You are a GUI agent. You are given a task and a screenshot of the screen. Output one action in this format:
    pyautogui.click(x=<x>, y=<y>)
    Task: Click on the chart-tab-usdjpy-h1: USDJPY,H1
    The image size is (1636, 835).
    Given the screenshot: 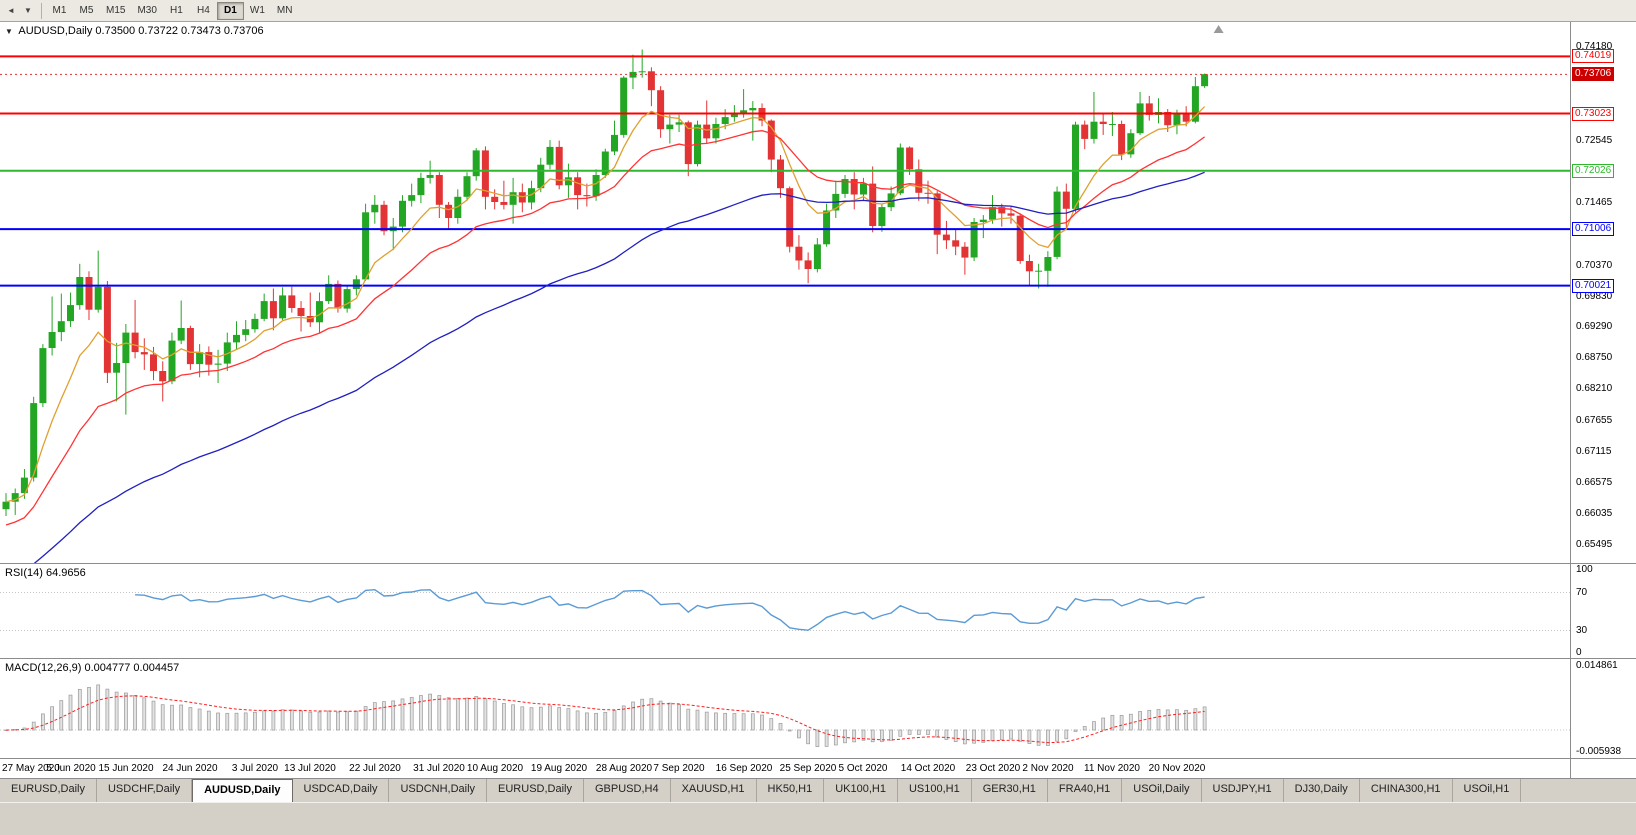 What is the action you would take?
    pyautogui.click(x=1242, y=790)
    